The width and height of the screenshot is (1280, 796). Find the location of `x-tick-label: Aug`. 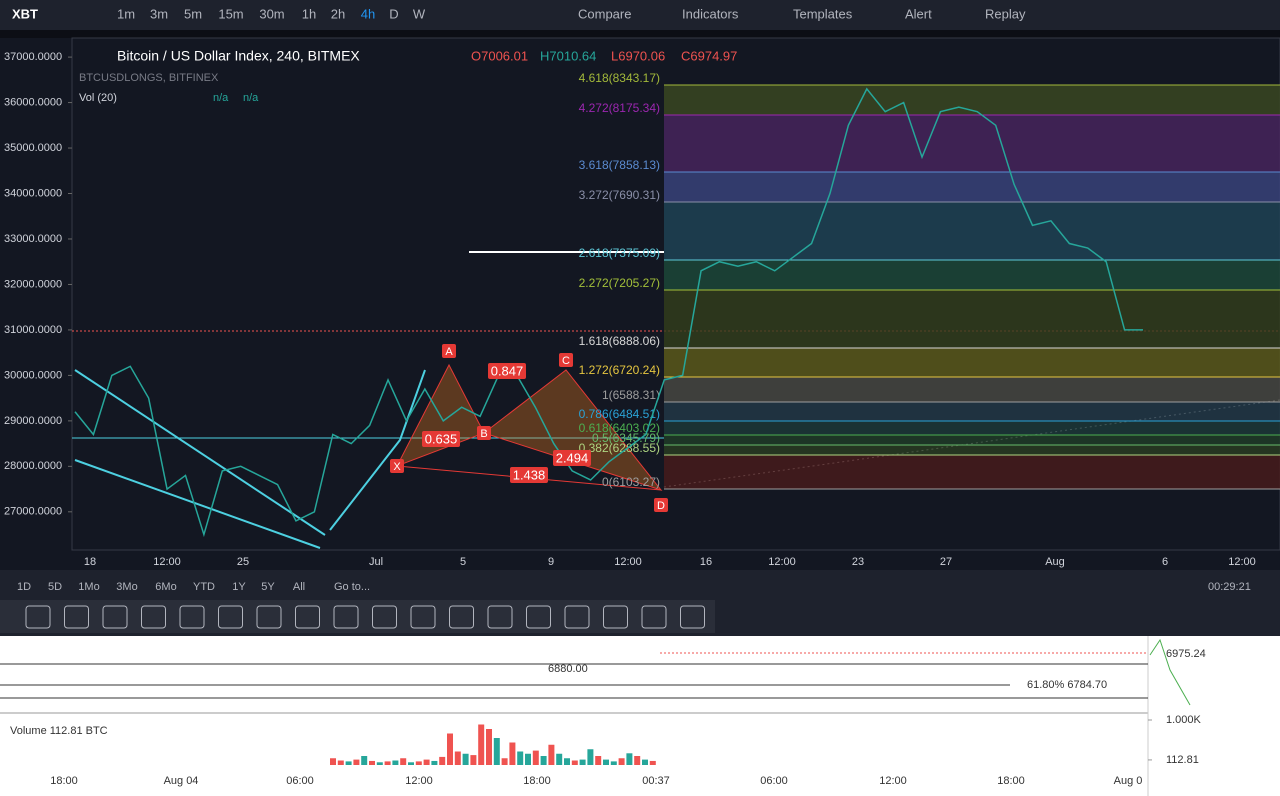

x-tick-label: Aug is located at coordinates (1055, 562).